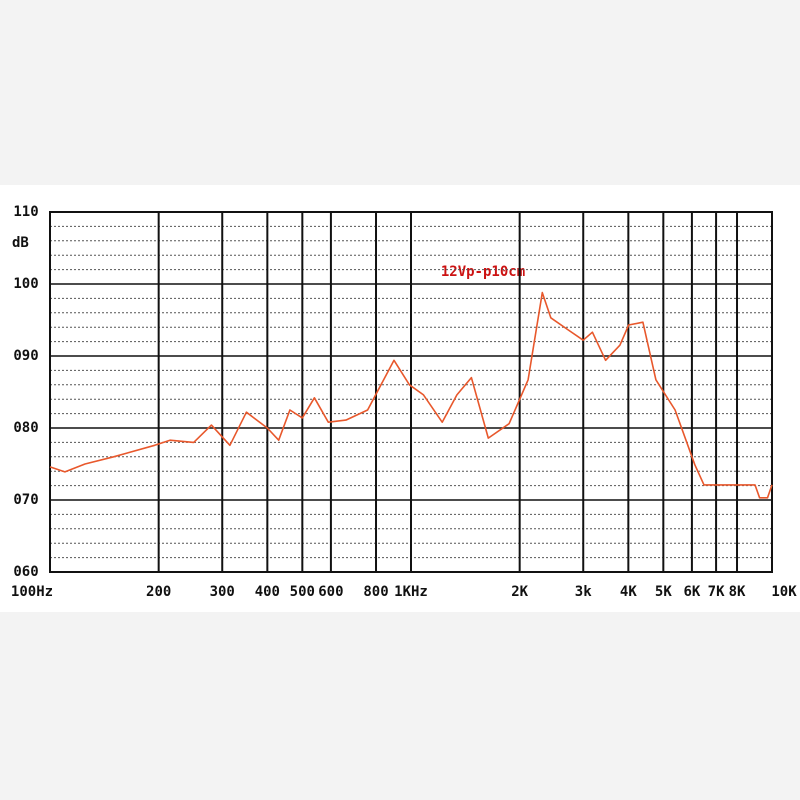 The width and height of the screenshot is (800, 800). I want to click on x-tick-label: 7K, so click(716, 592).